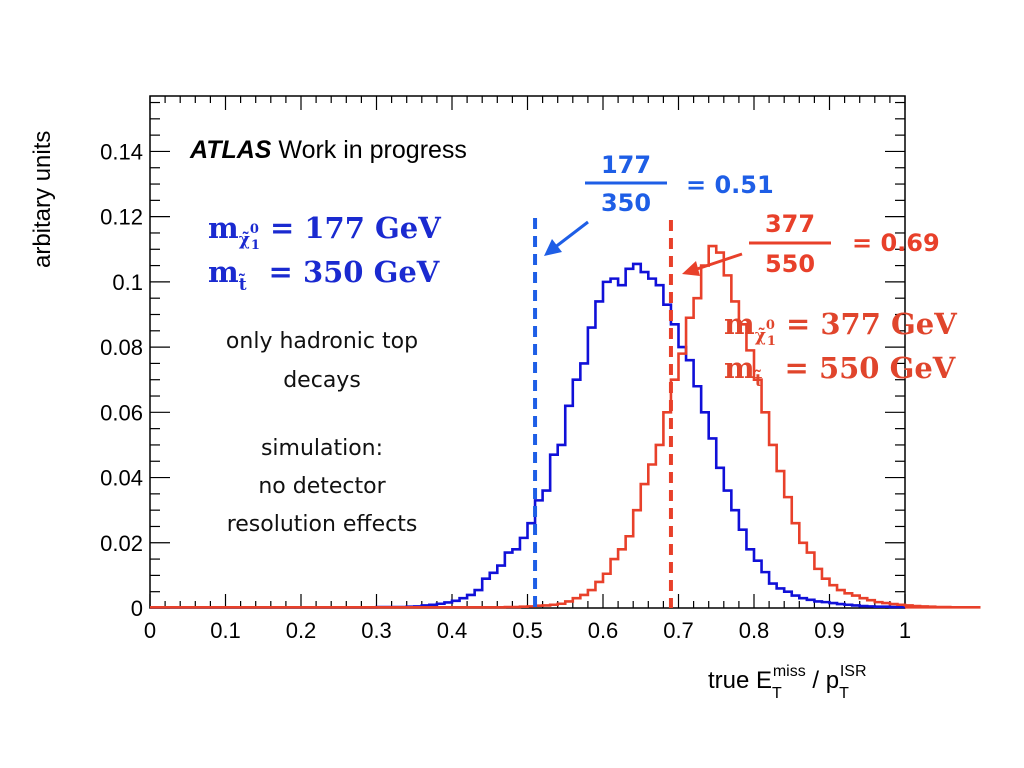 This screenshot has width=1024, height=768. I want to click on red-arrow, so click(712, 264).